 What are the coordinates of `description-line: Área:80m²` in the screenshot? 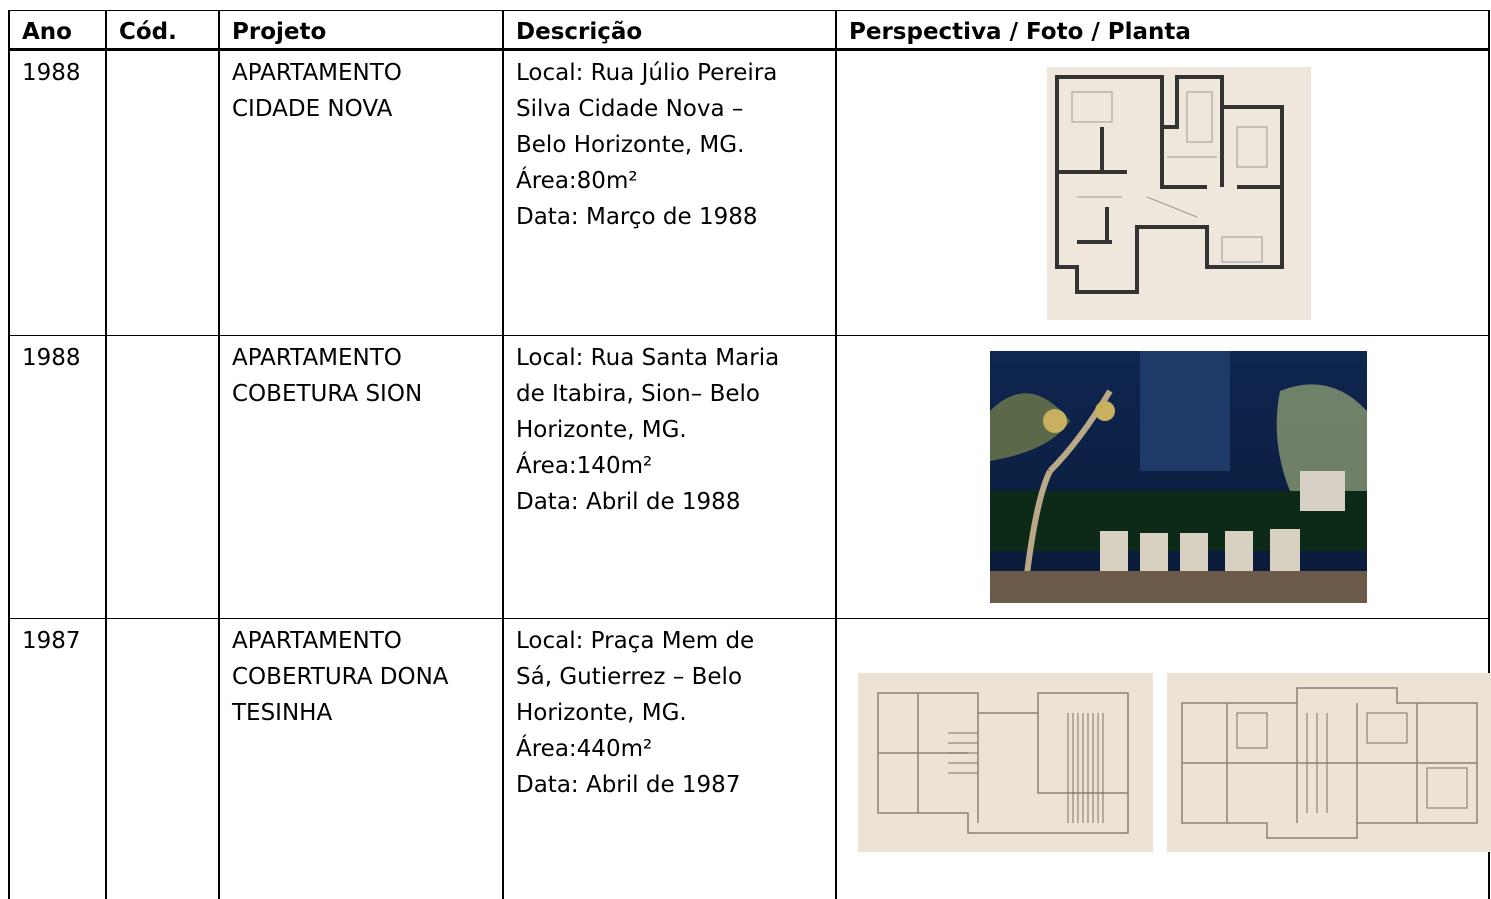 It's located at (577, 181).